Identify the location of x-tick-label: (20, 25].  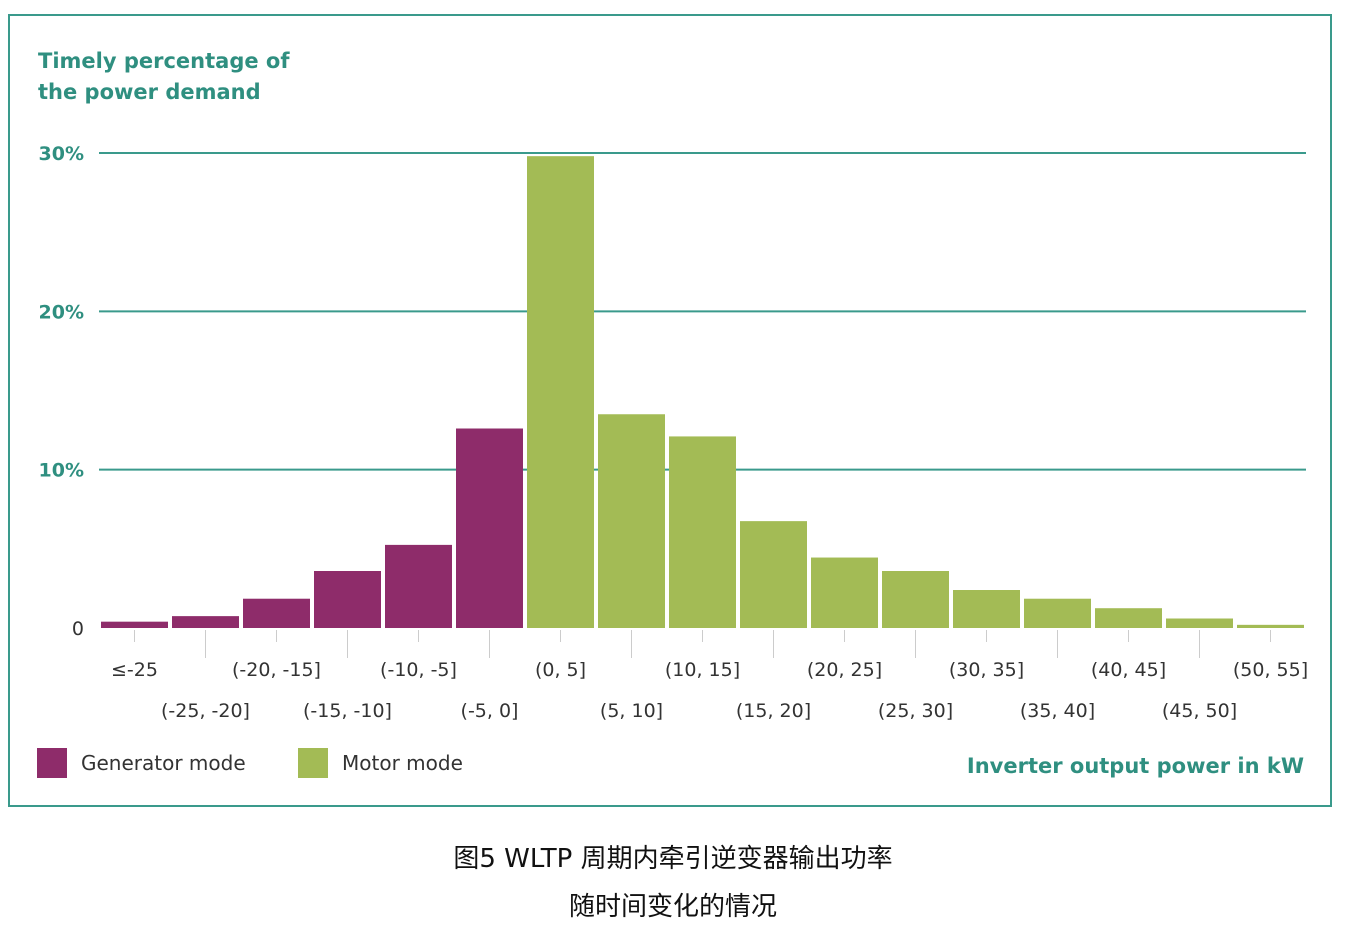
(844, 670).